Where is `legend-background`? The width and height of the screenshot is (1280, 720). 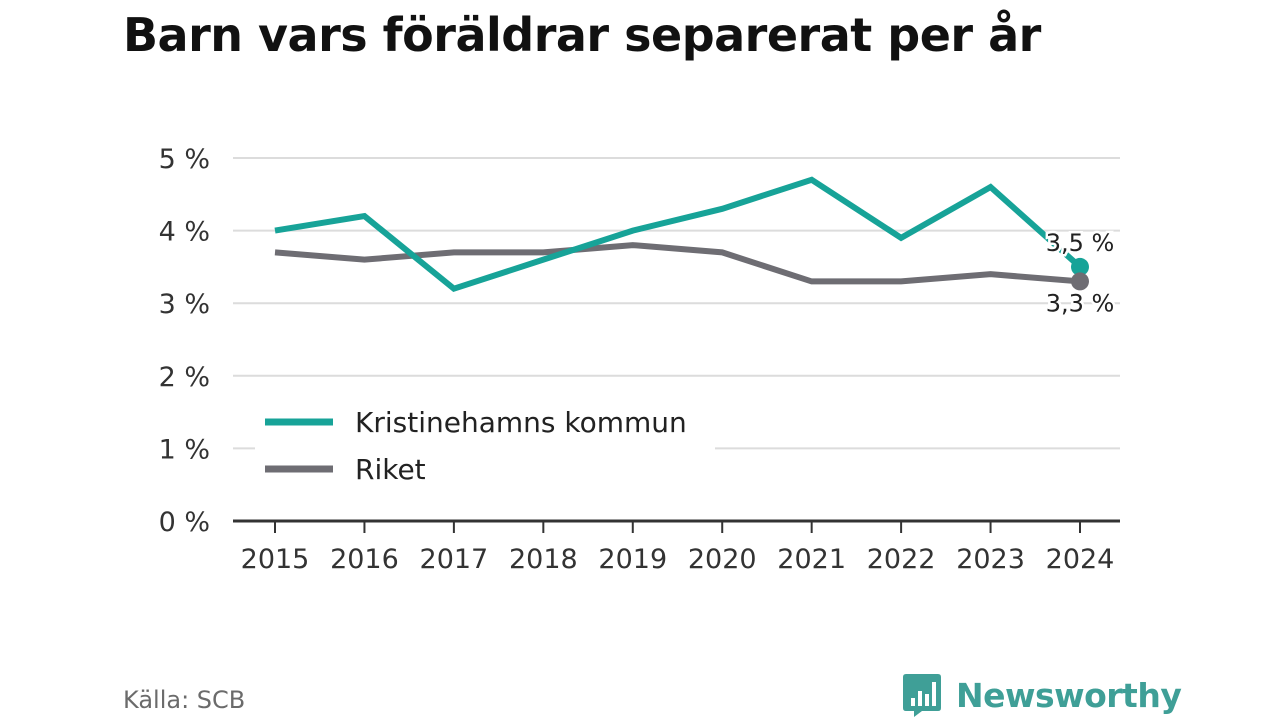 legend-background is located at coordinates (485, 448).